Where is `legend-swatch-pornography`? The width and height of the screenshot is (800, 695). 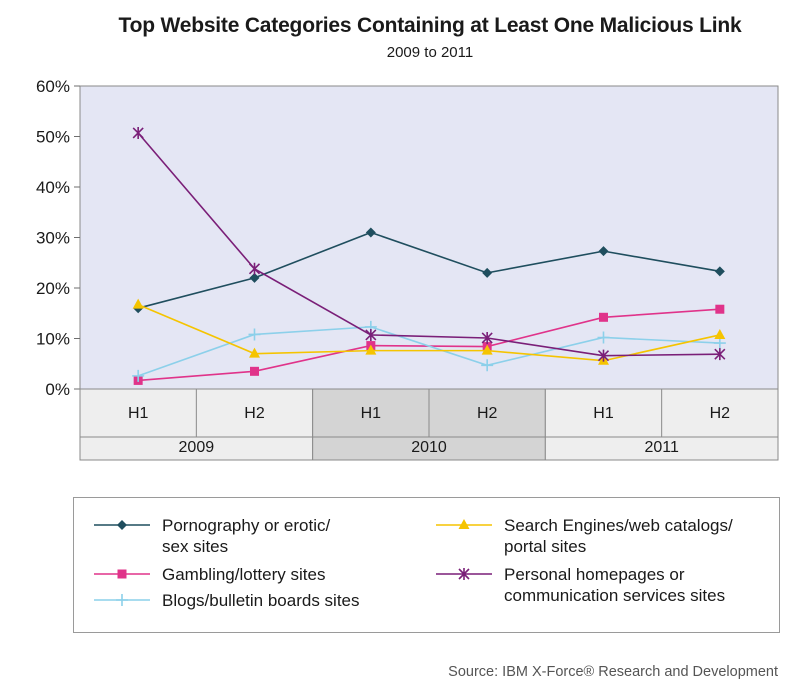 legend-swatch-pornography is located at coordinates (122, 525).